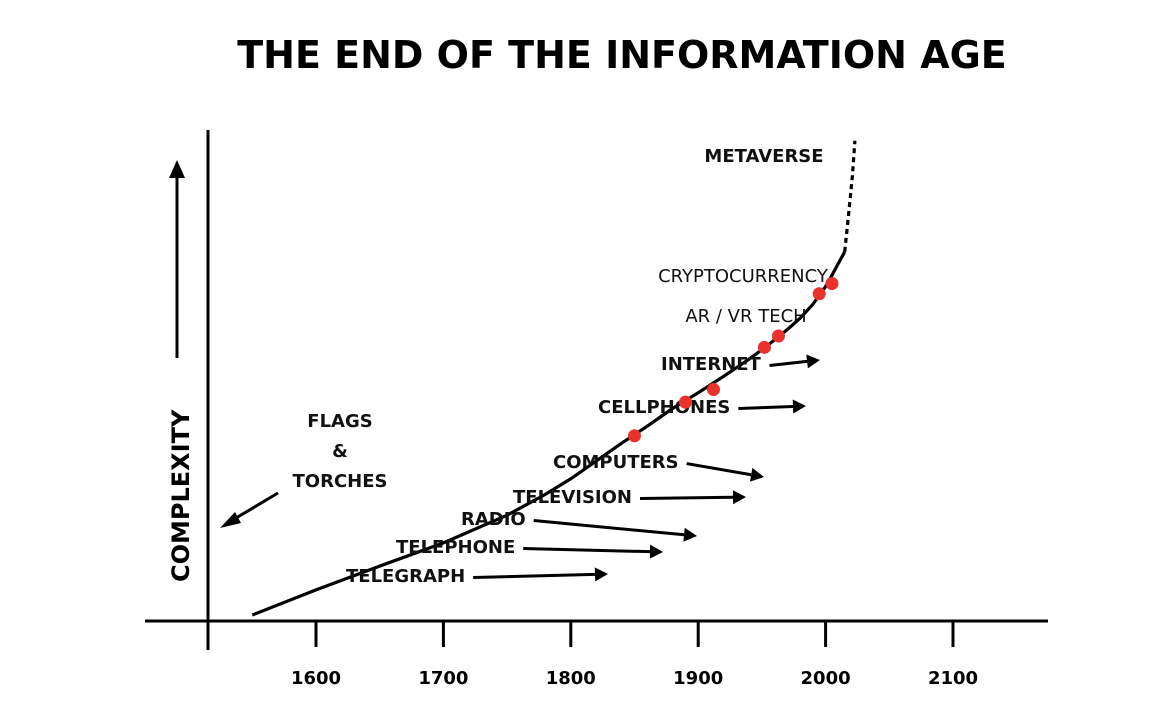 The height and width of the screenshot is (716, 1153). Describe the element at coordinates (664, 407) in the screenshot. I see `label-cellphones: CELLPHONES` at that location.